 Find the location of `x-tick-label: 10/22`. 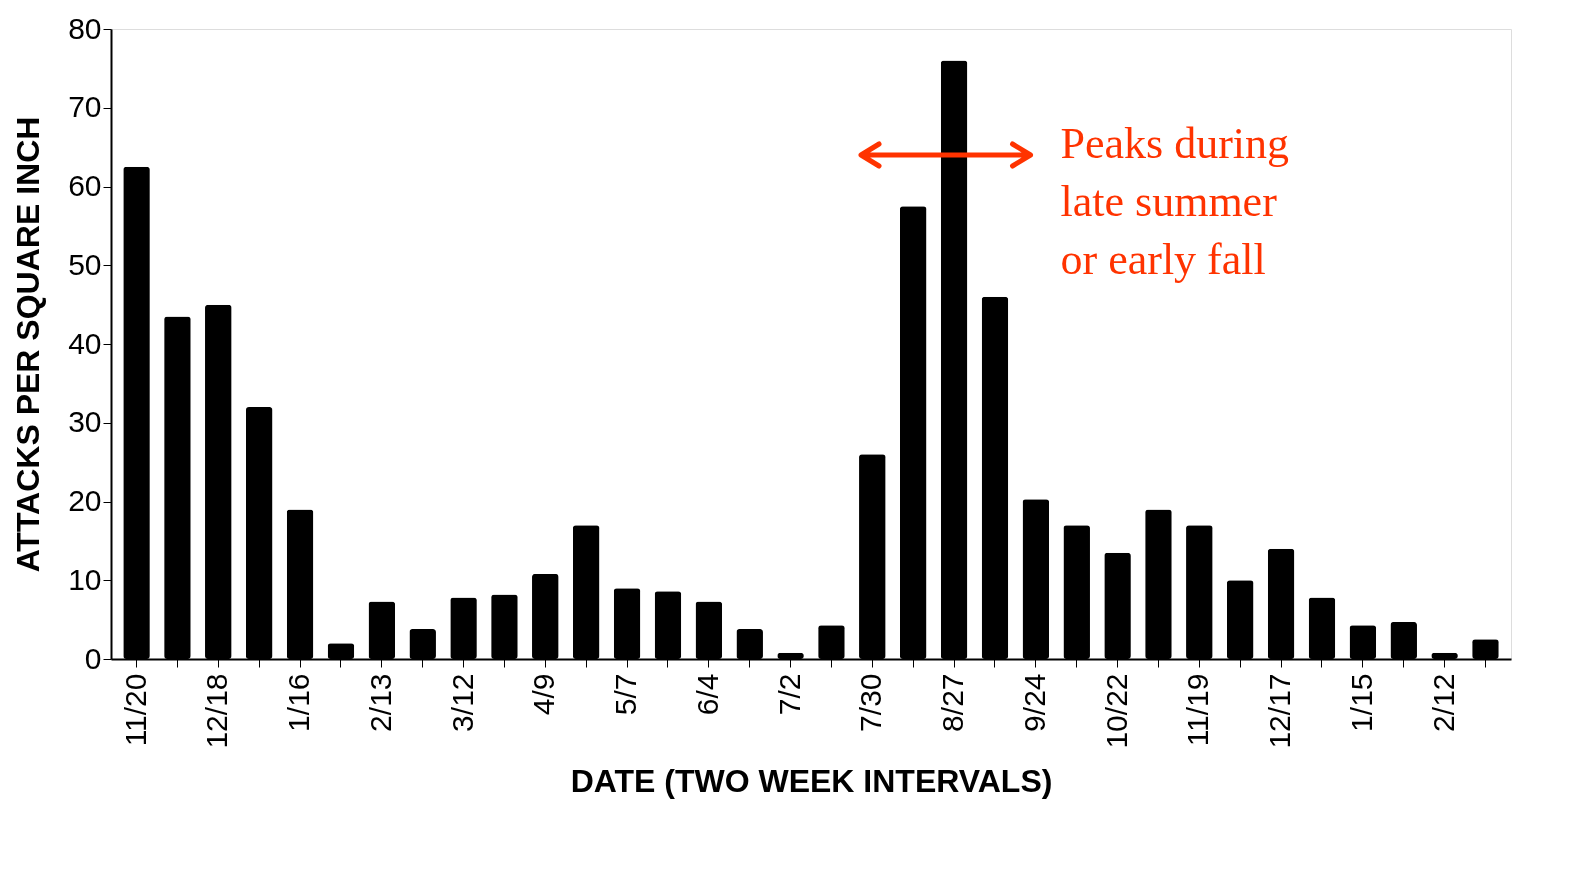

x-tick-label: 10/22 is located at coordinates (1116, 711).